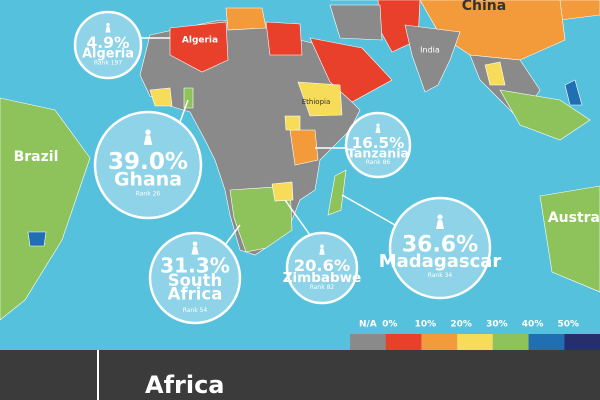 Image resolution: width=600 pixels, height=400 pixels. What do you see at coordinates (573, 92) in the screenshot?
I see `philippines` at bounding box center [573, 92].